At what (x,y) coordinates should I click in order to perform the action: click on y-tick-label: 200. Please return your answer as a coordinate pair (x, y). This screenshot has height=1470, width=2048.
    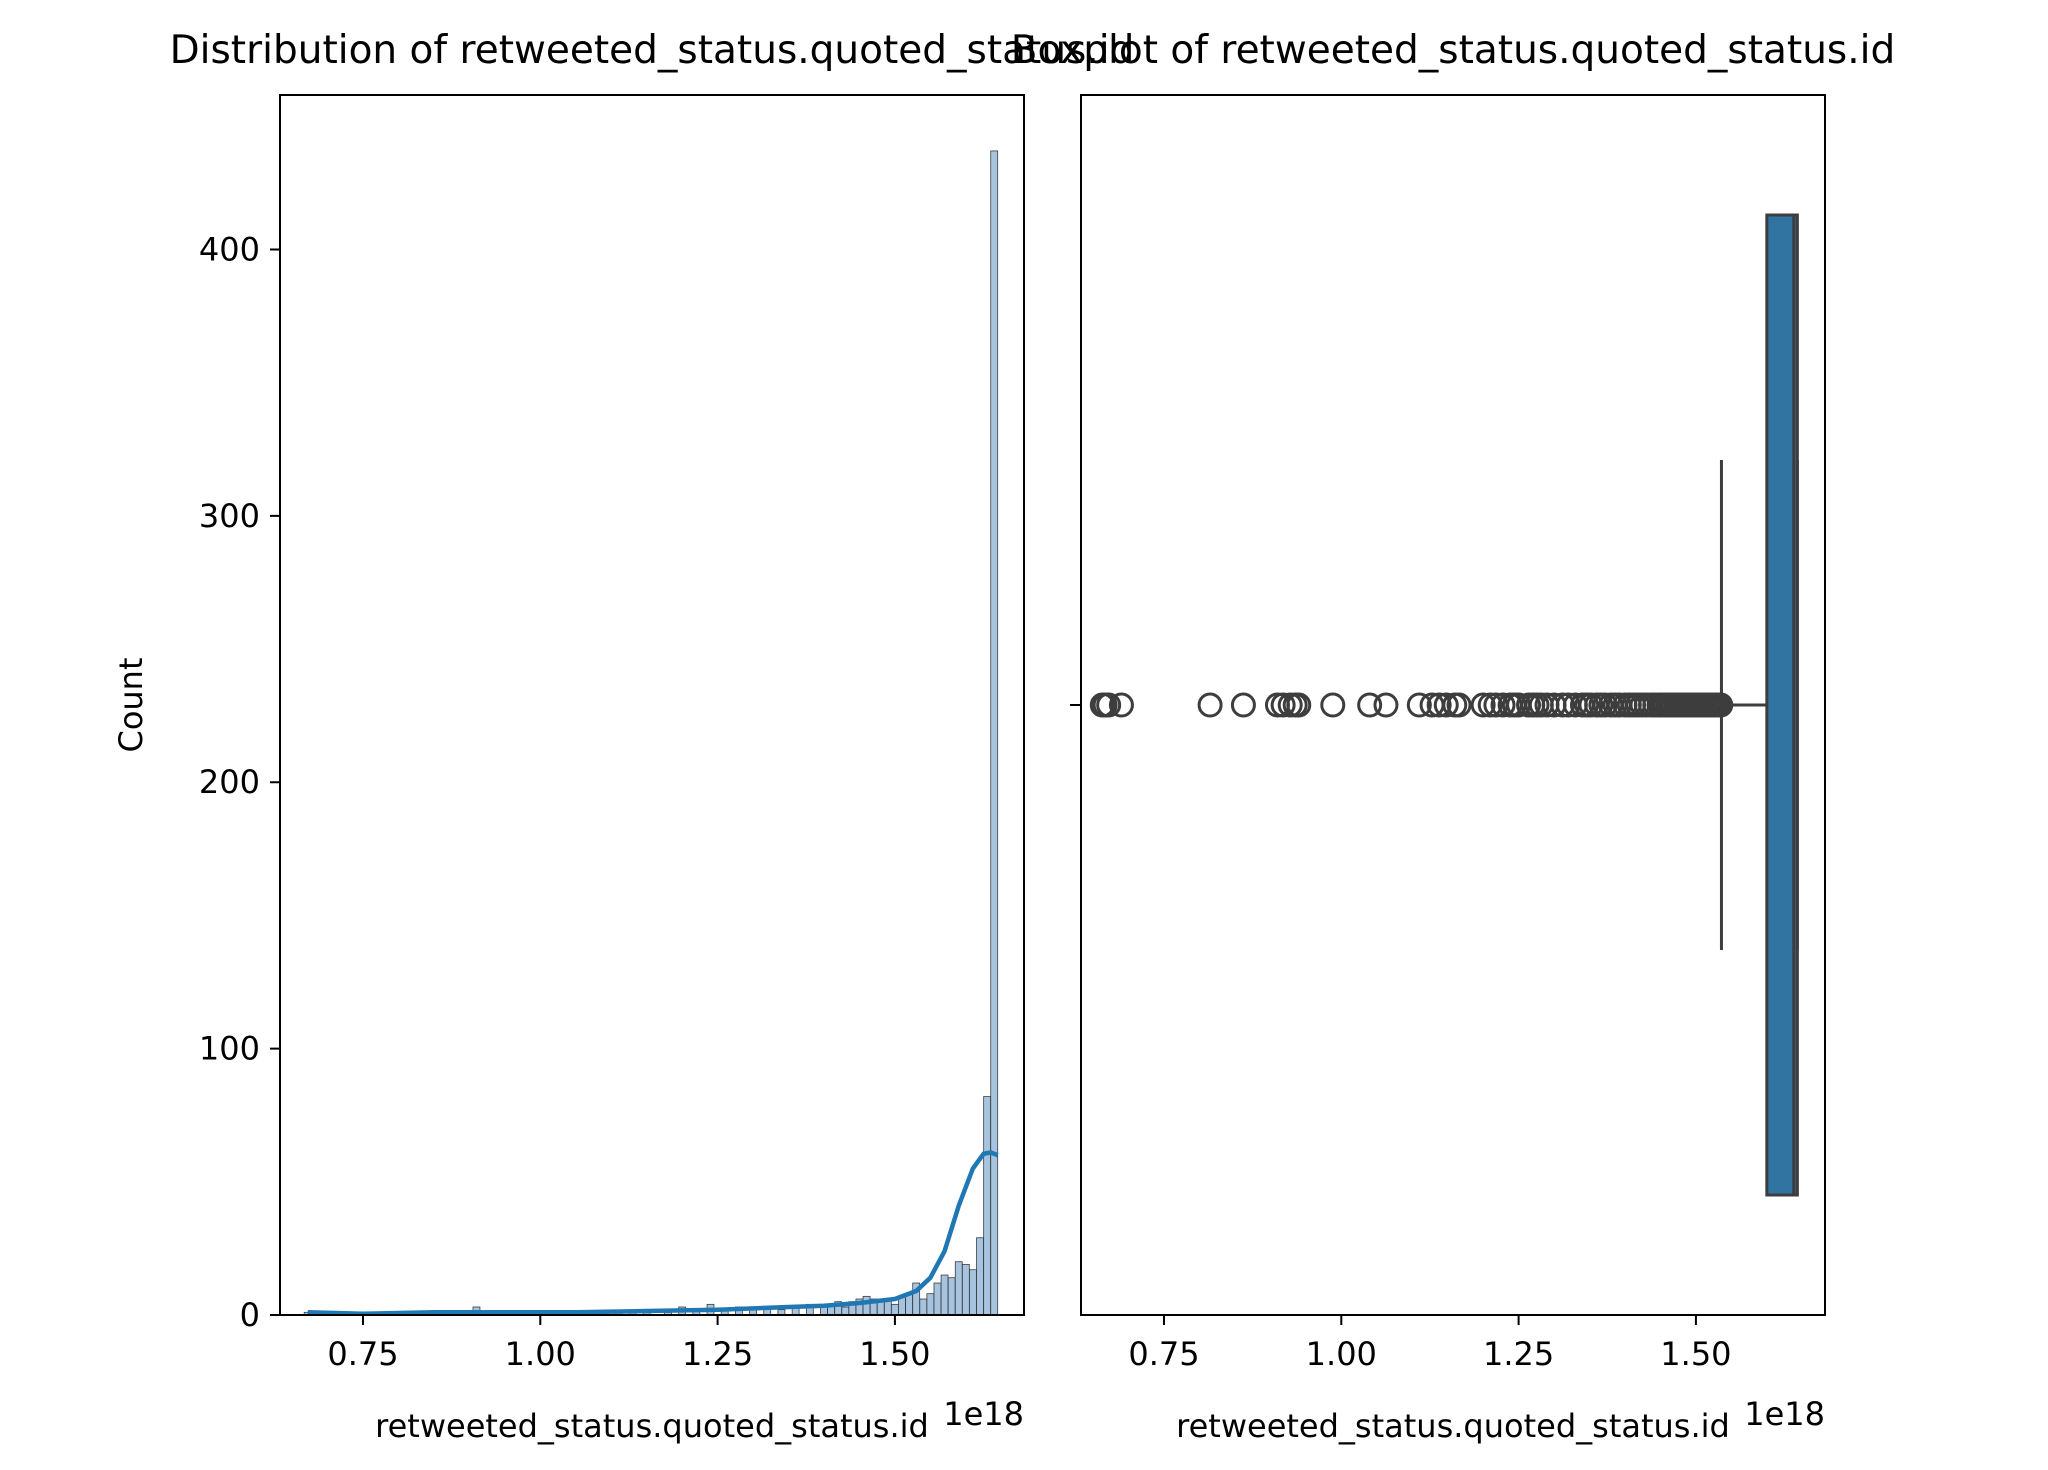
    Looking at the image, I should click on (229, 782).